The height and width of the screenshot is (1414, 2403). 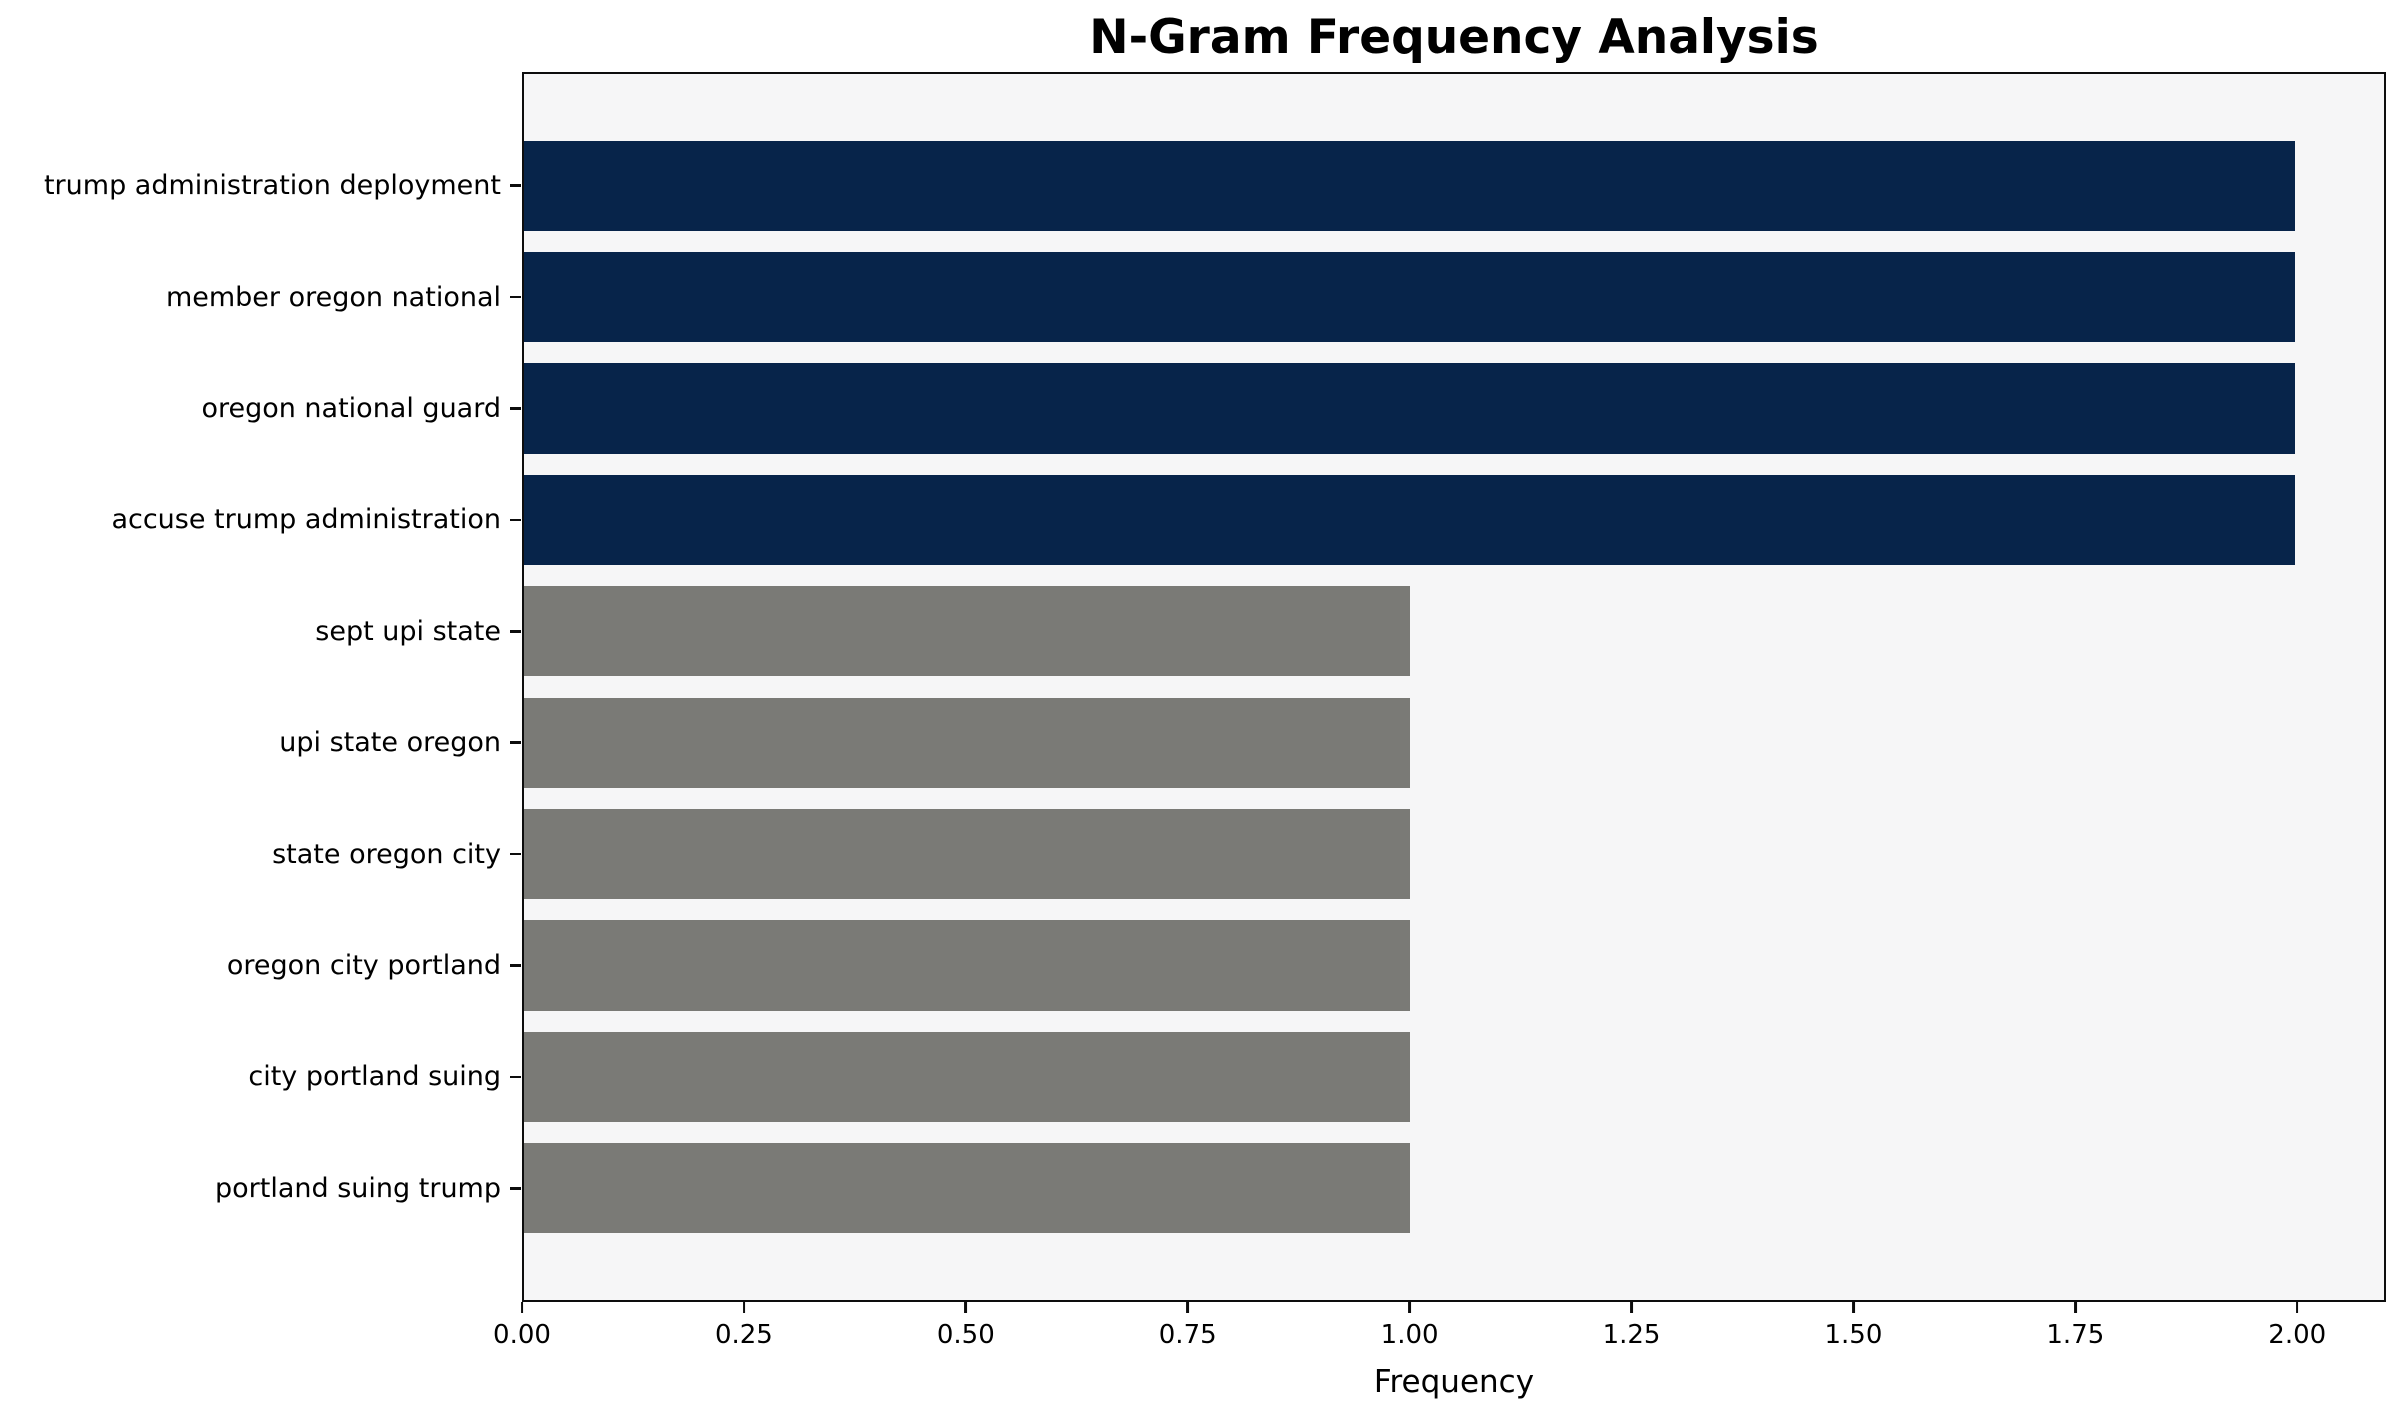 I want to click on bar-sept-upi-state, so click(x=967, y=631).